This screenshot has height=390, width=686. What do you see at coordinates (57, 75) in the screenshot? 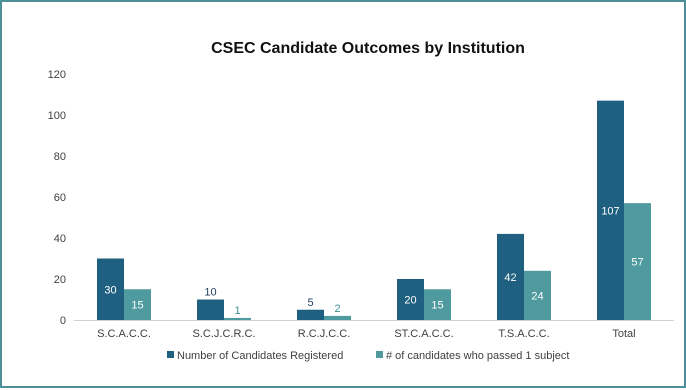
I see `y-tick-label: 120` at bounding box center [57, 75].